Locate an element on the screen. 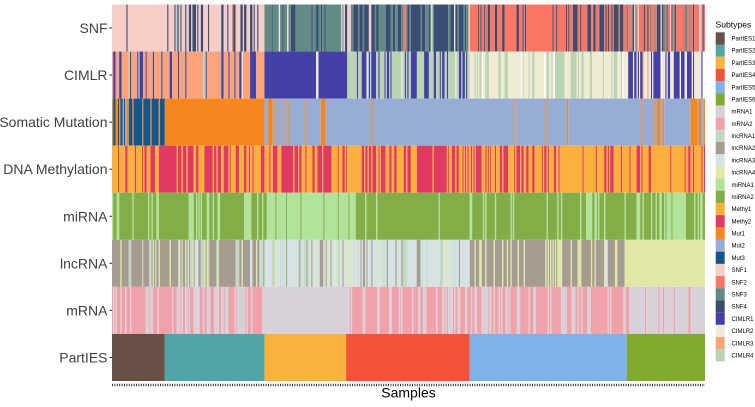 The image size is (755, 407). svg-text: SNF1 is located at coordinates (740, 271).